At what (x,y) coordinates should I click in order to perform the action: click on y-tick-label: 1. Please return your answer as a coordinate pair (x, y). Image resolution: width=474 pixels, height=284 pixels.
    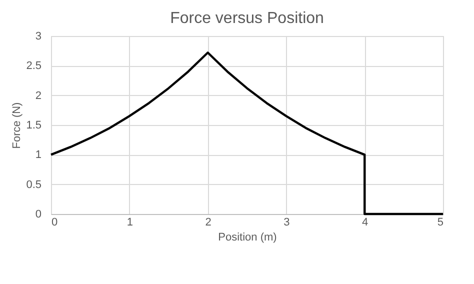
    Looking at the image, I should click on (38, 155).